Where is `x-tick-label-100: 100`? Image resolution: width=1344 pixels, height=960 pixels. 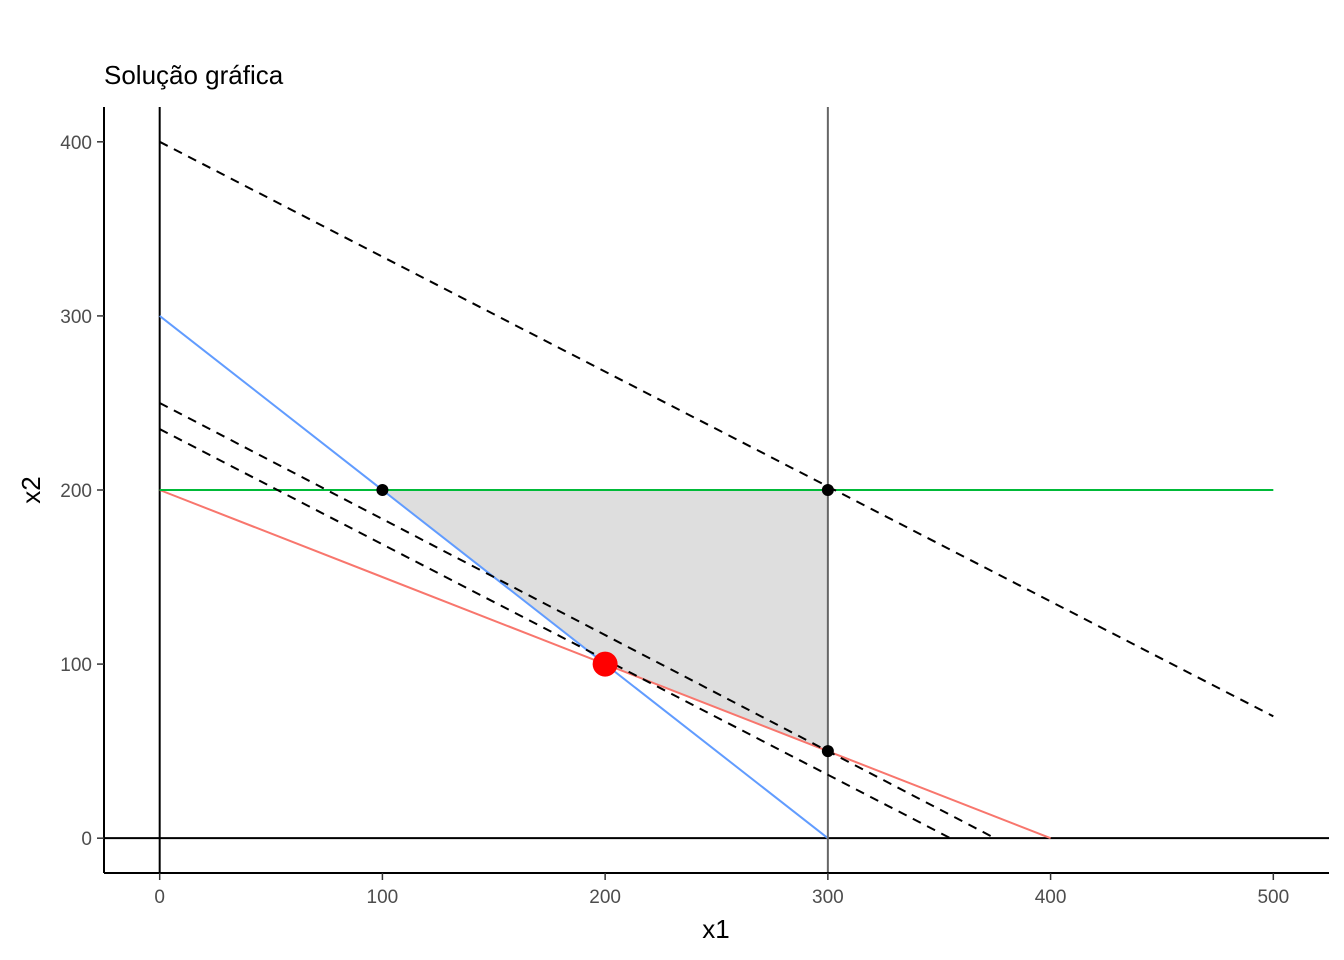 x-tick-label-100: 100 is located at coordinates (383, 897).